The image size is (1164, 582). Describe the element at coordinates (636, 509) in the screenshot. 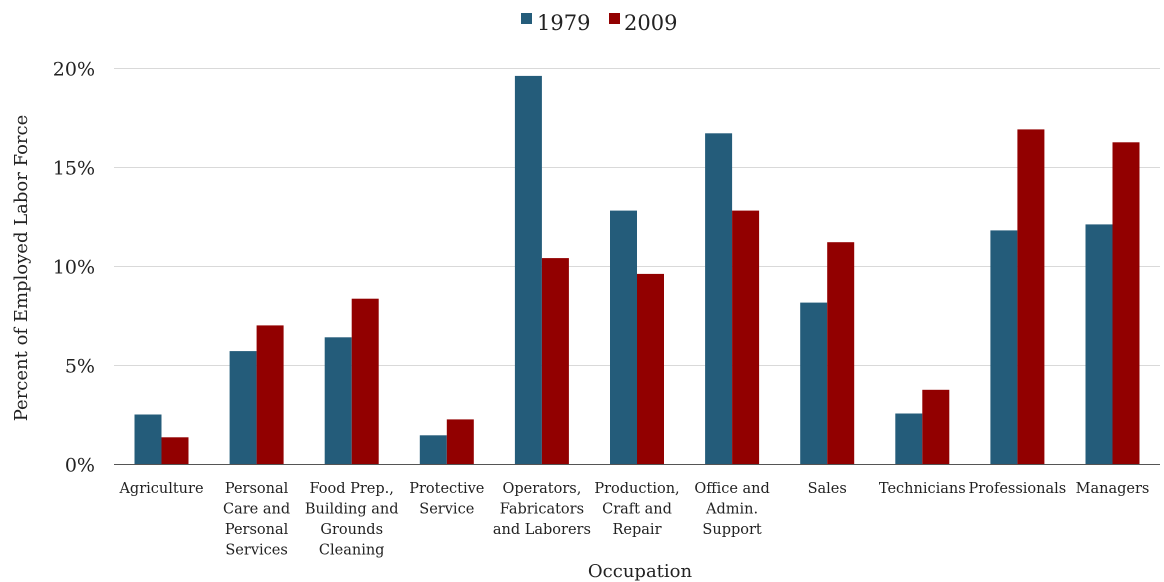

I see `x-category-label: Production, Craft and Repair` at that location.